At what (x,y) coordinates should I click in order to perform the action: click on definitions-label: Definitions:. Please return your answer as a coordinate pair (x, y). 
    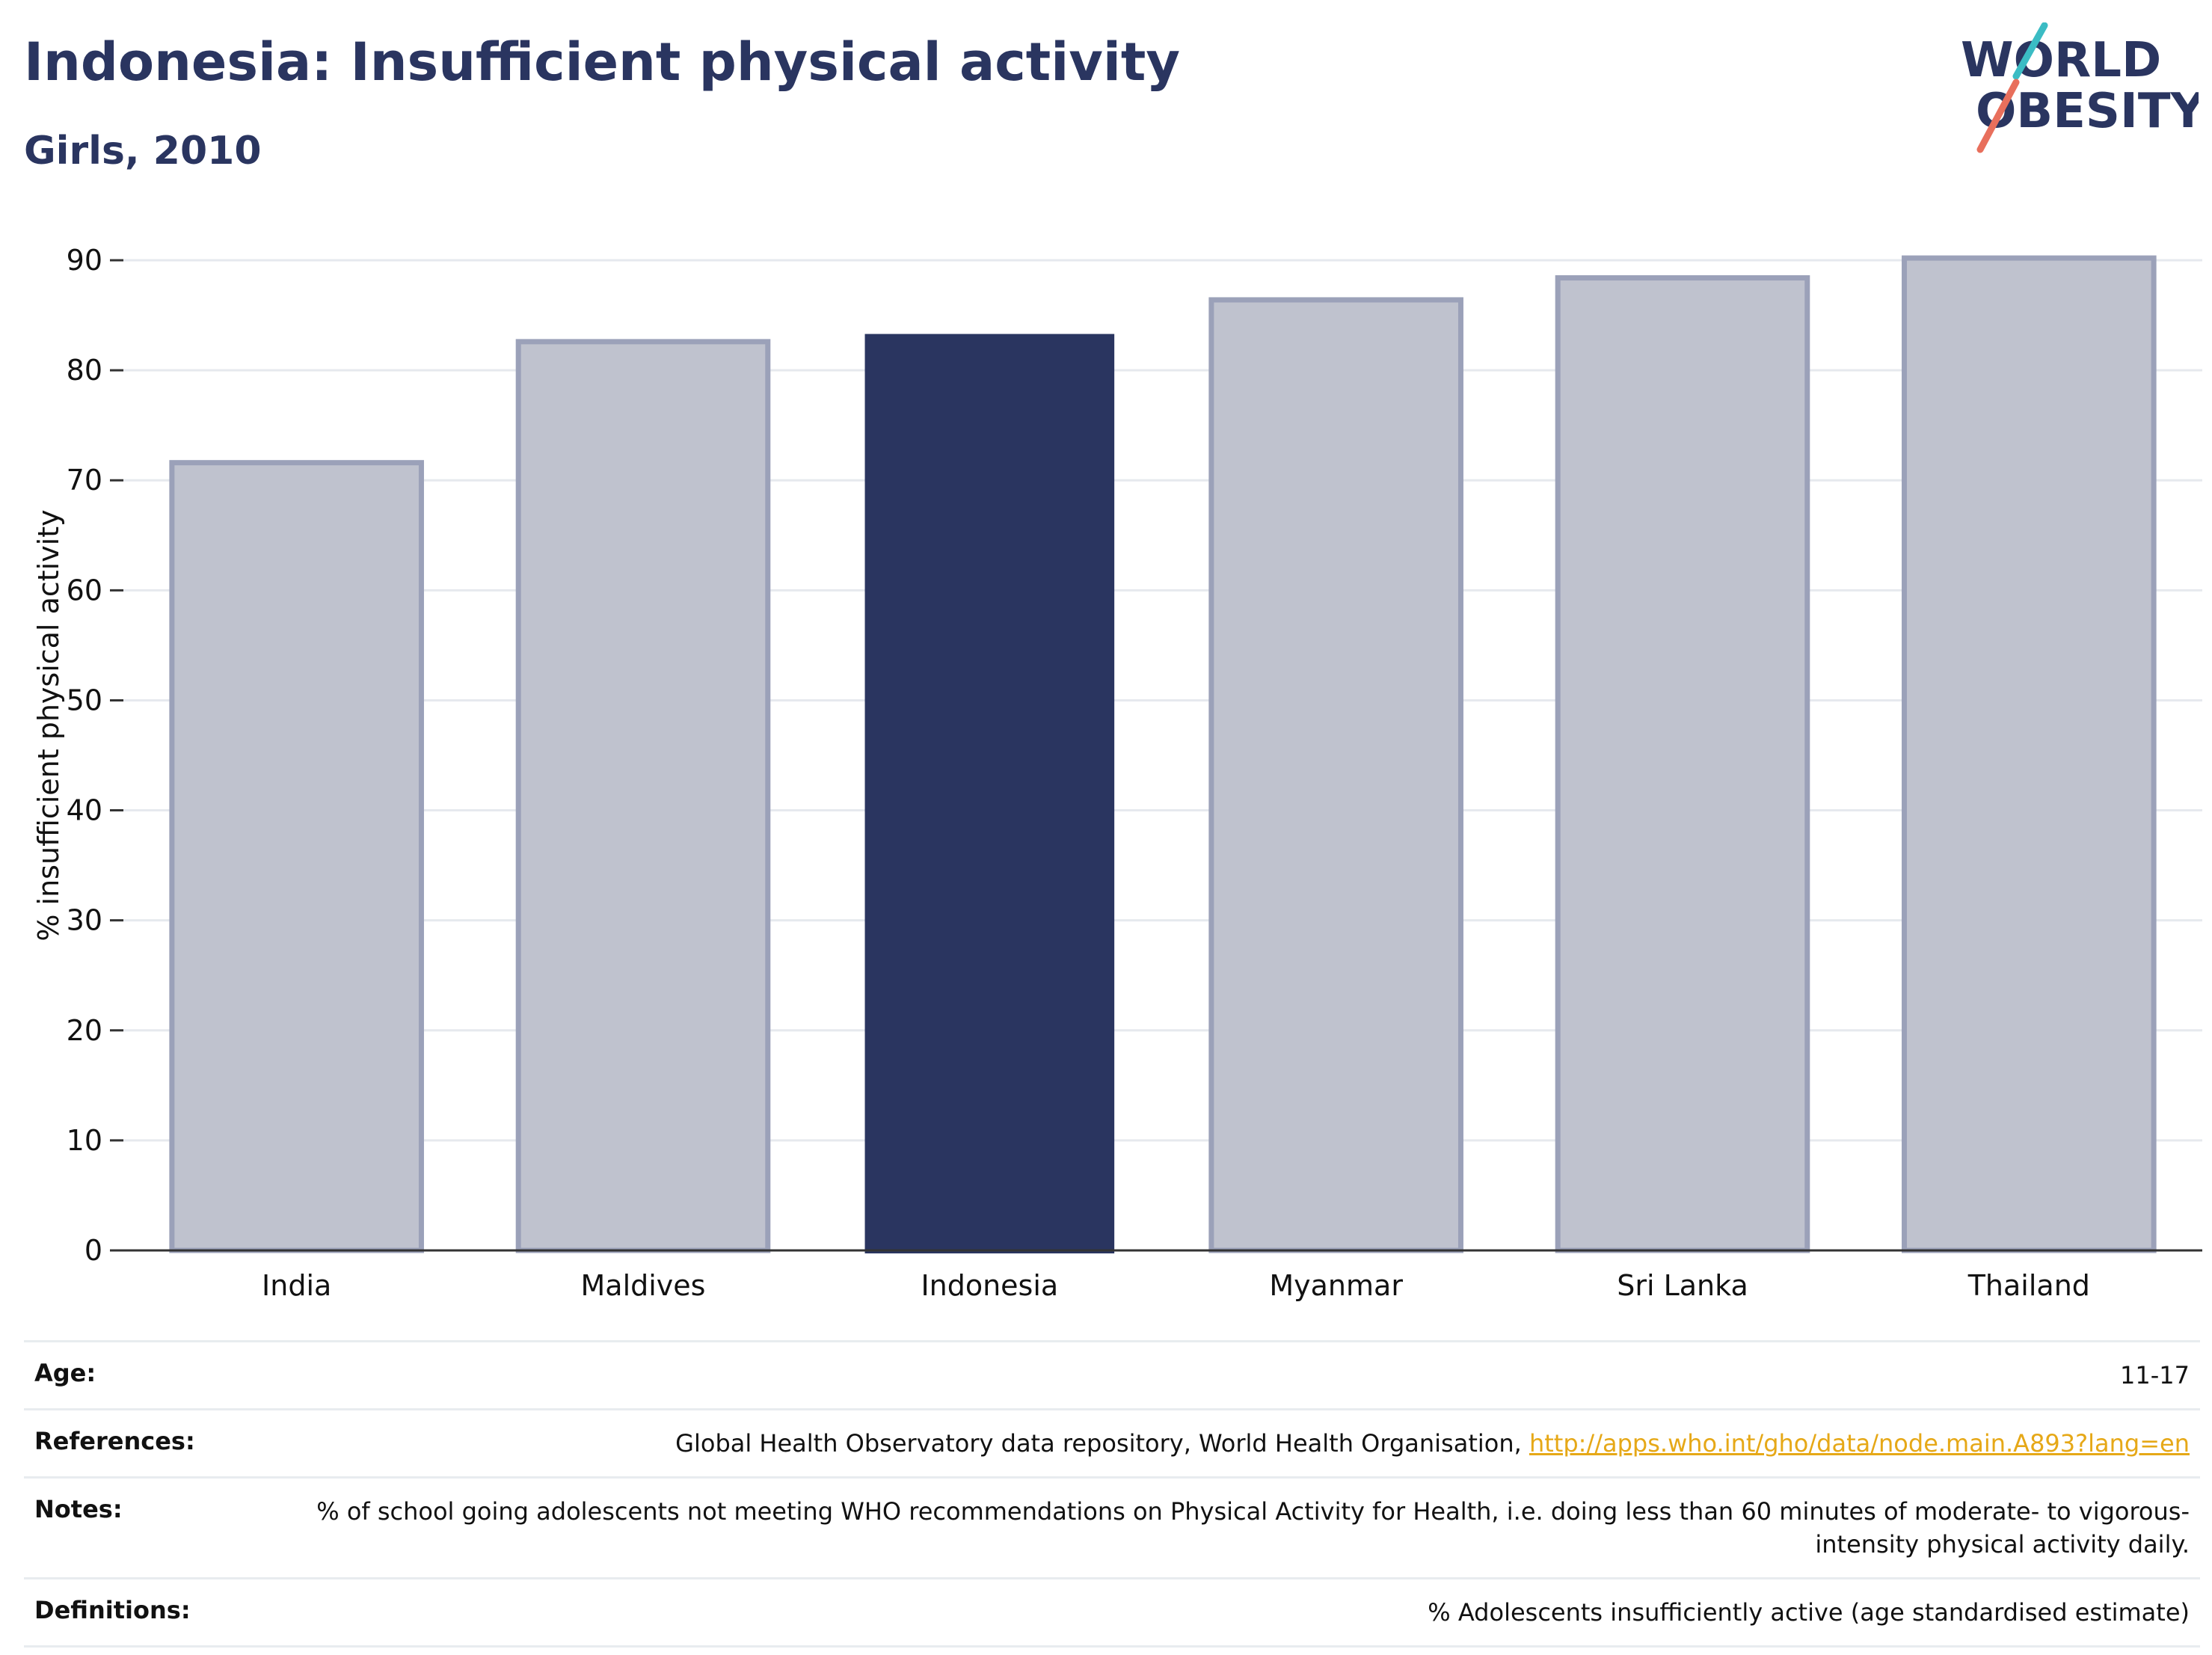
    Looking at the image, I should click on (112, 1610).